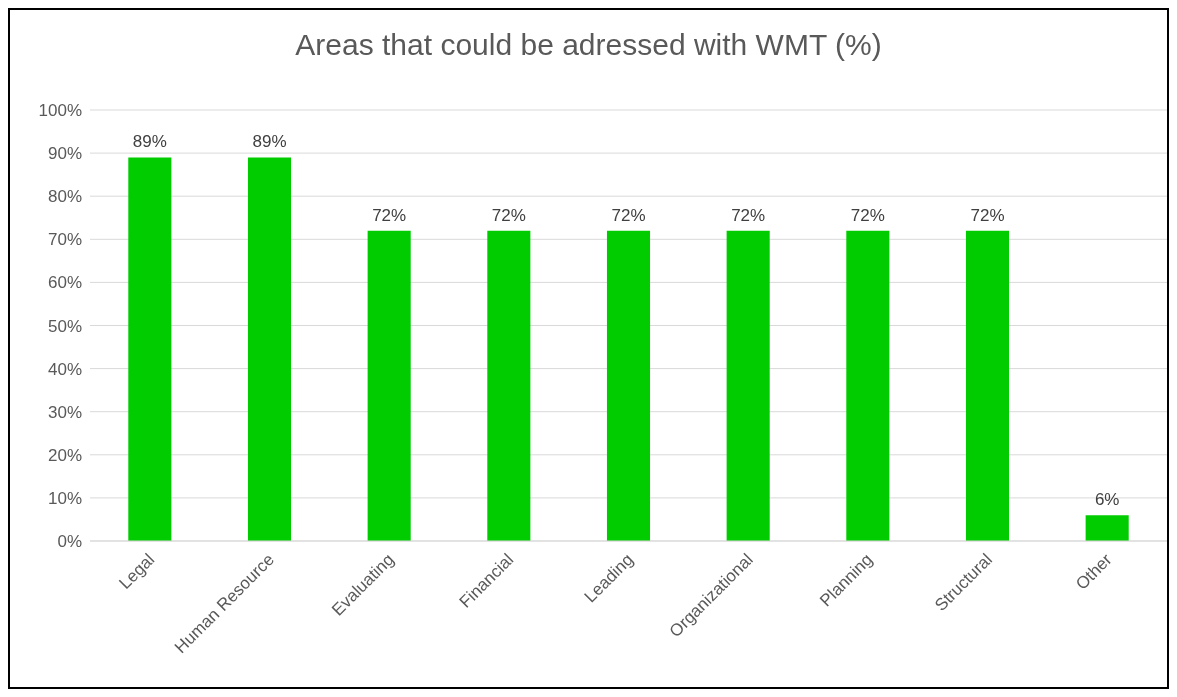  I want to click on y-tick-label: 70%, so click(64, 240).